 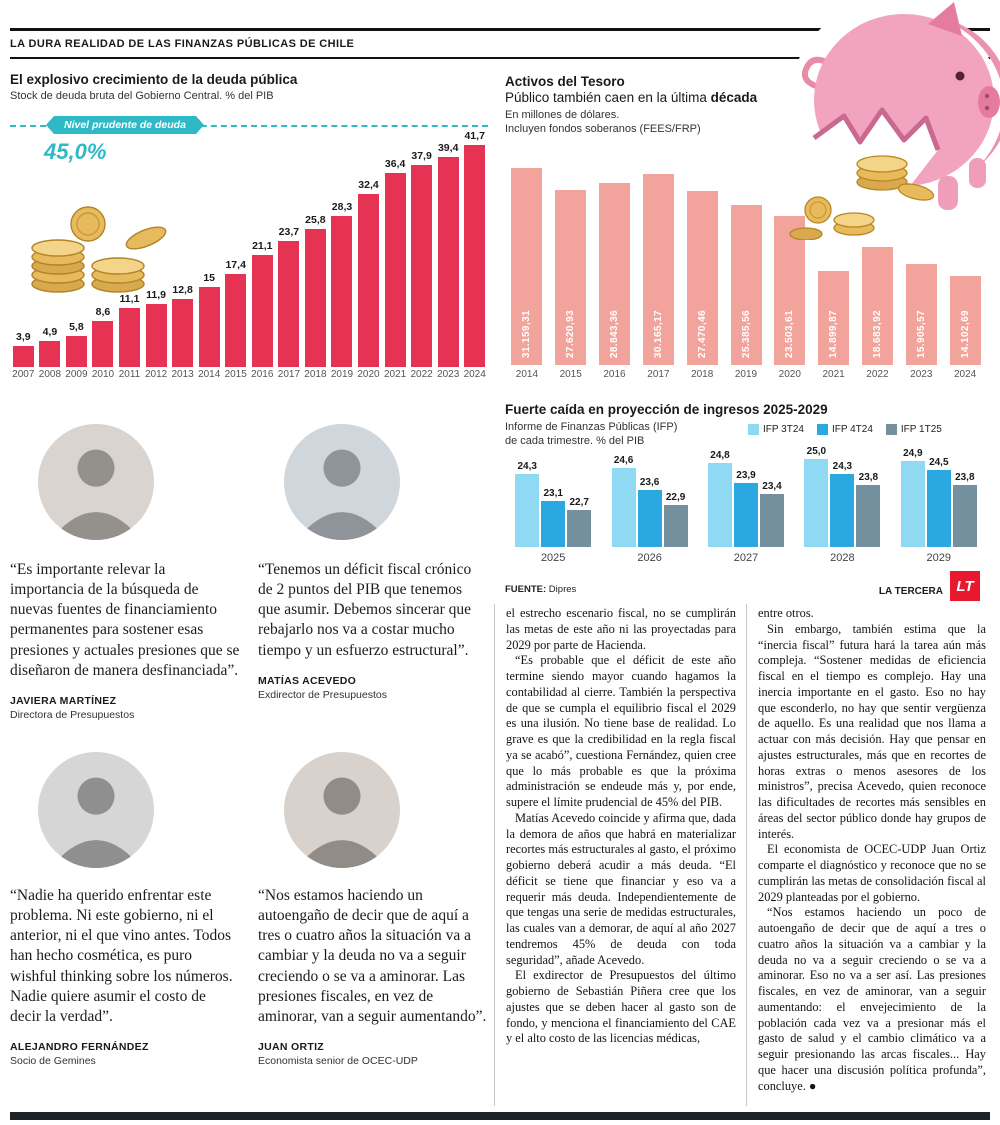 What do you see at coordinates (526, 334) in the screenshot?
I see `treasury-bar-value: 31.159,31` at bounding box center [526, 334].